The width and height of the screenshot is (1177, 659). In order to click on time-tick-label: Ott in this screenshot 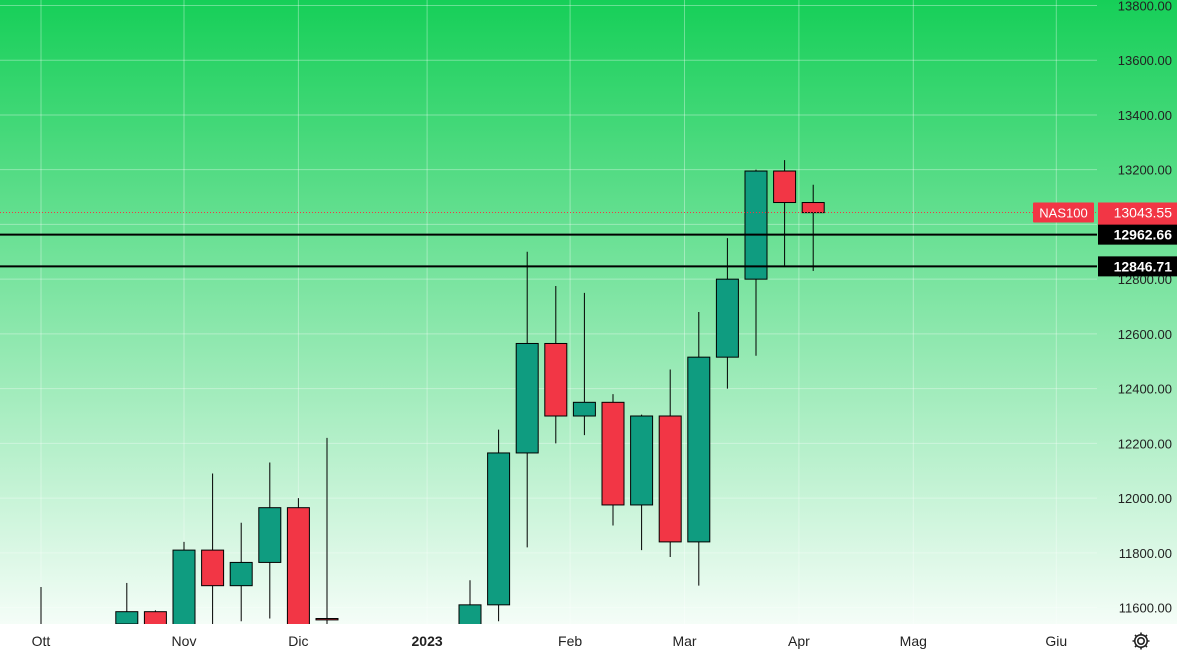, I will do `click(41, 641)`.